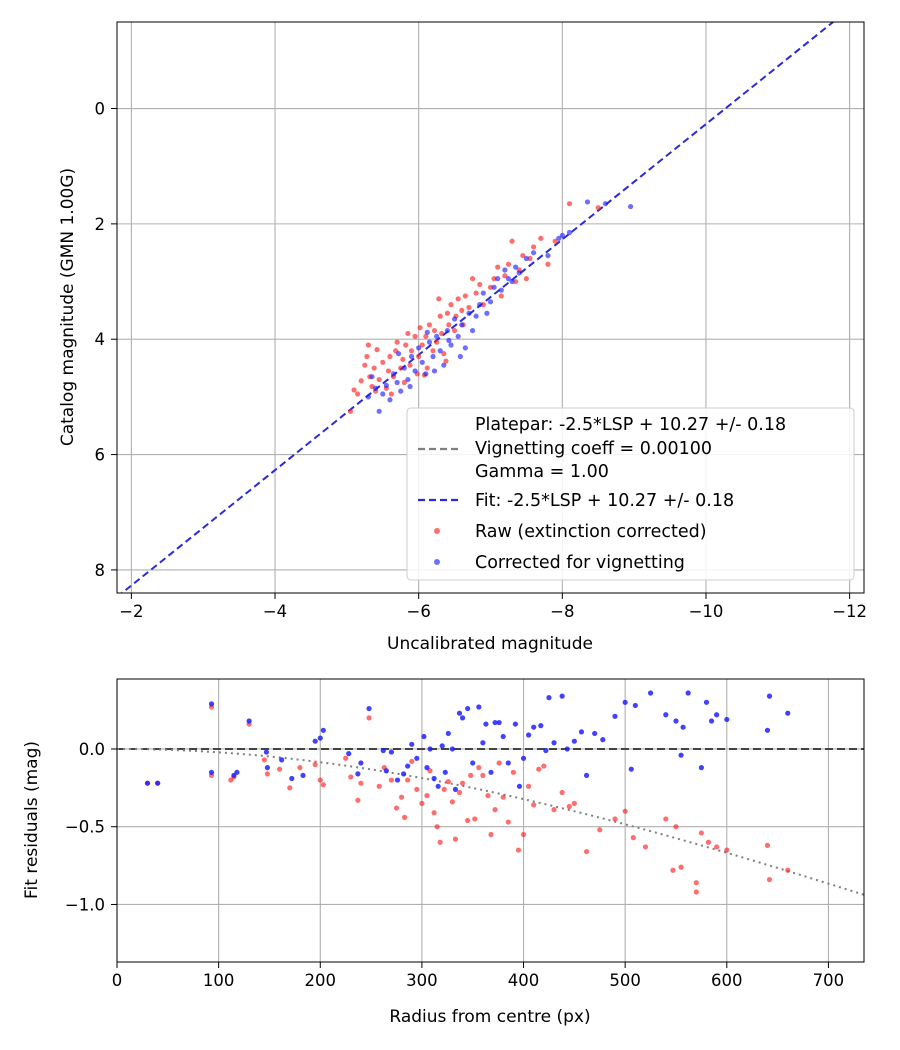  Describe the element at coordinates (131, 611) in the screenshot. I see `top-x-tick-label: −2` at that location.